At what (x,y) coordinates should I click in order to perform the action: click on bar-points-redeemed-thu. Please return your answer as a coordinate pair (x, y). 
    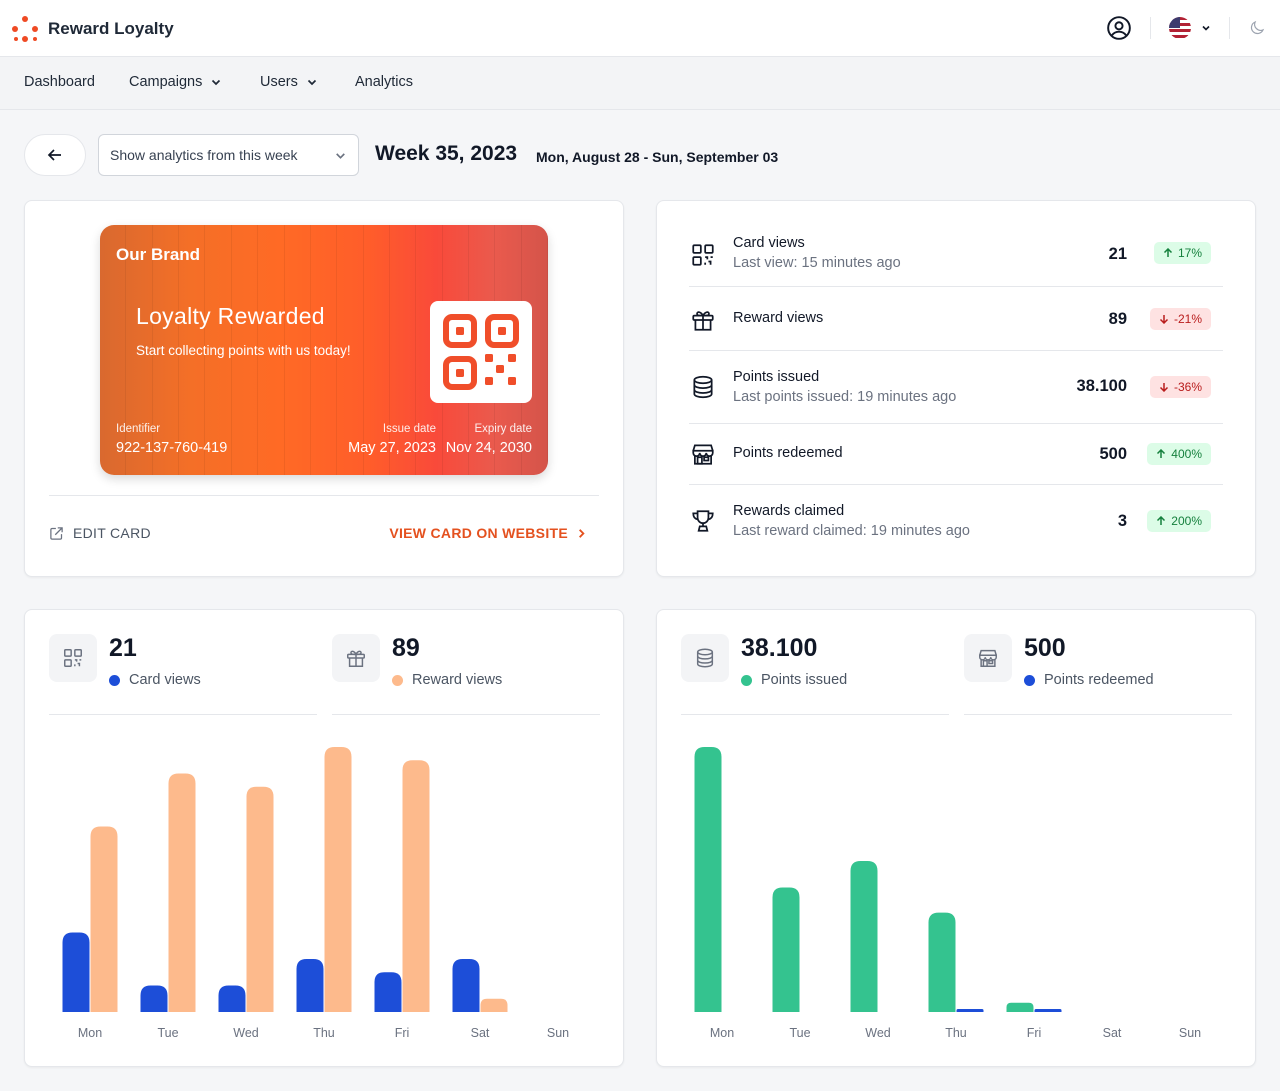
    Looking at the image, I should click on (970, 1010).